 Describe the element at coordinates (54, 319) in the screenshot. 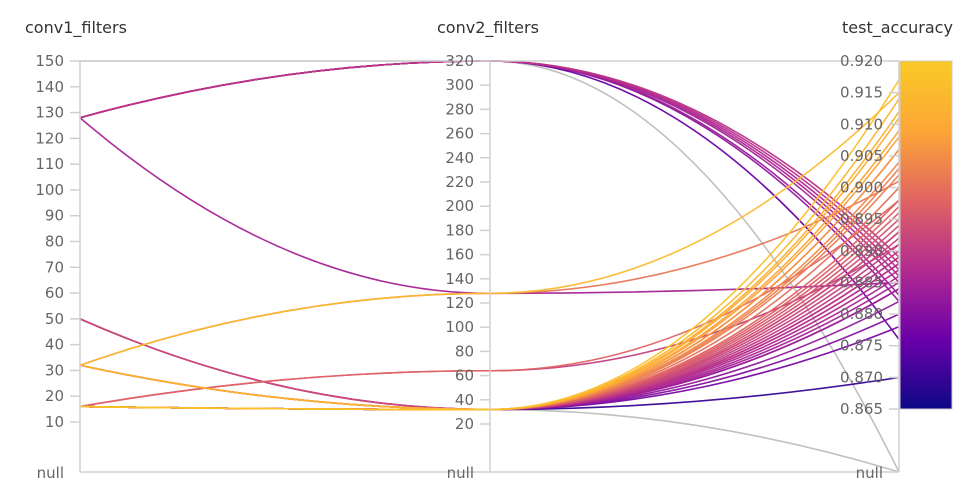

I see `tick-label: 50` at that location.